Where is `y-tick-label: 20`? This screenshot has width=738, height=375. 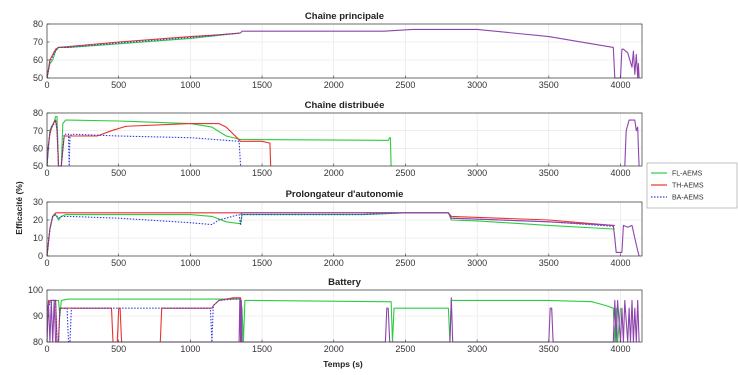
y-tick-label: 20 is located at coordinates (38, 220).